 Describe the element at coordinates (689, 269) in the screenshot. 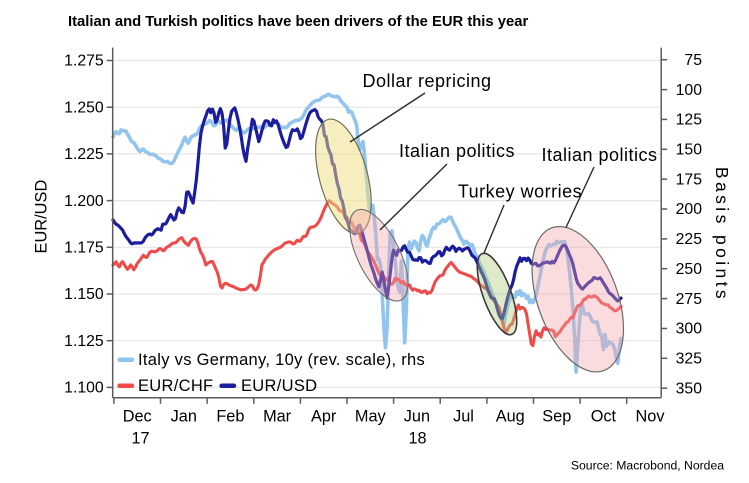

I see `svg-text: 250` at that location.